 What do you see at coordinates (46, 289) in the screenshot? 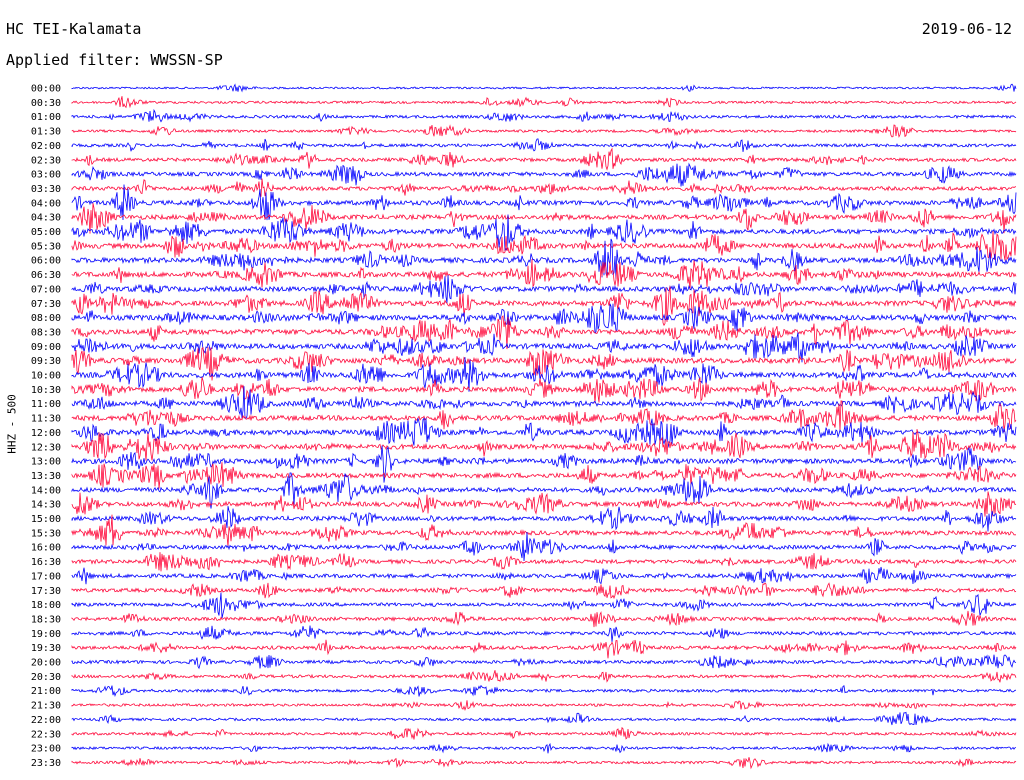
I see `time-label: 07:00` at bounding box center [46, 289].